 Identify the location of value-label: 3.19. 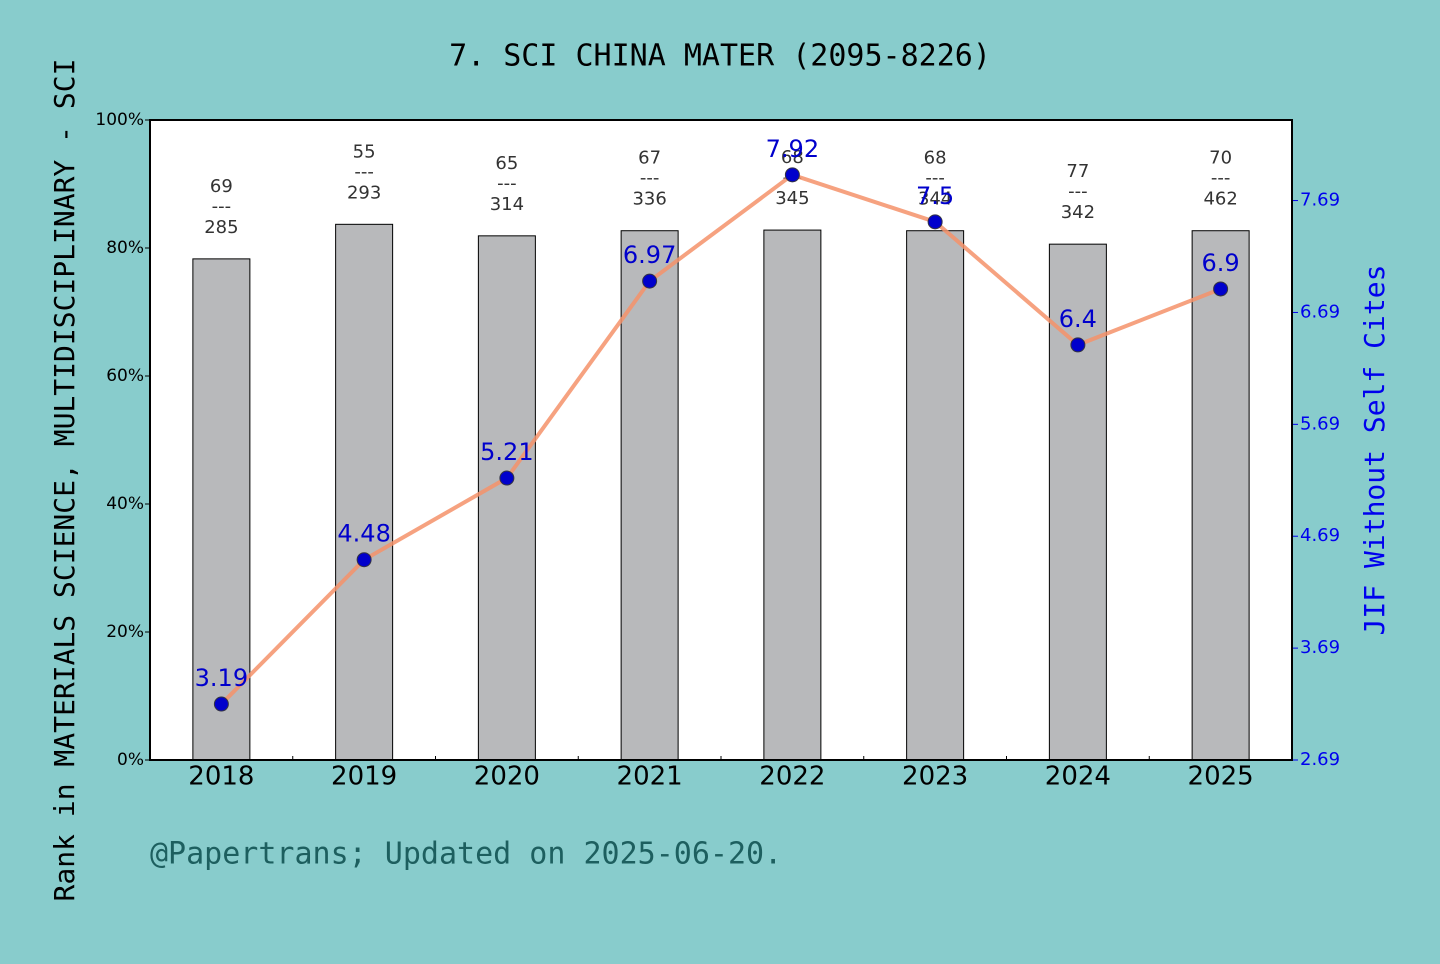
(221, 678).